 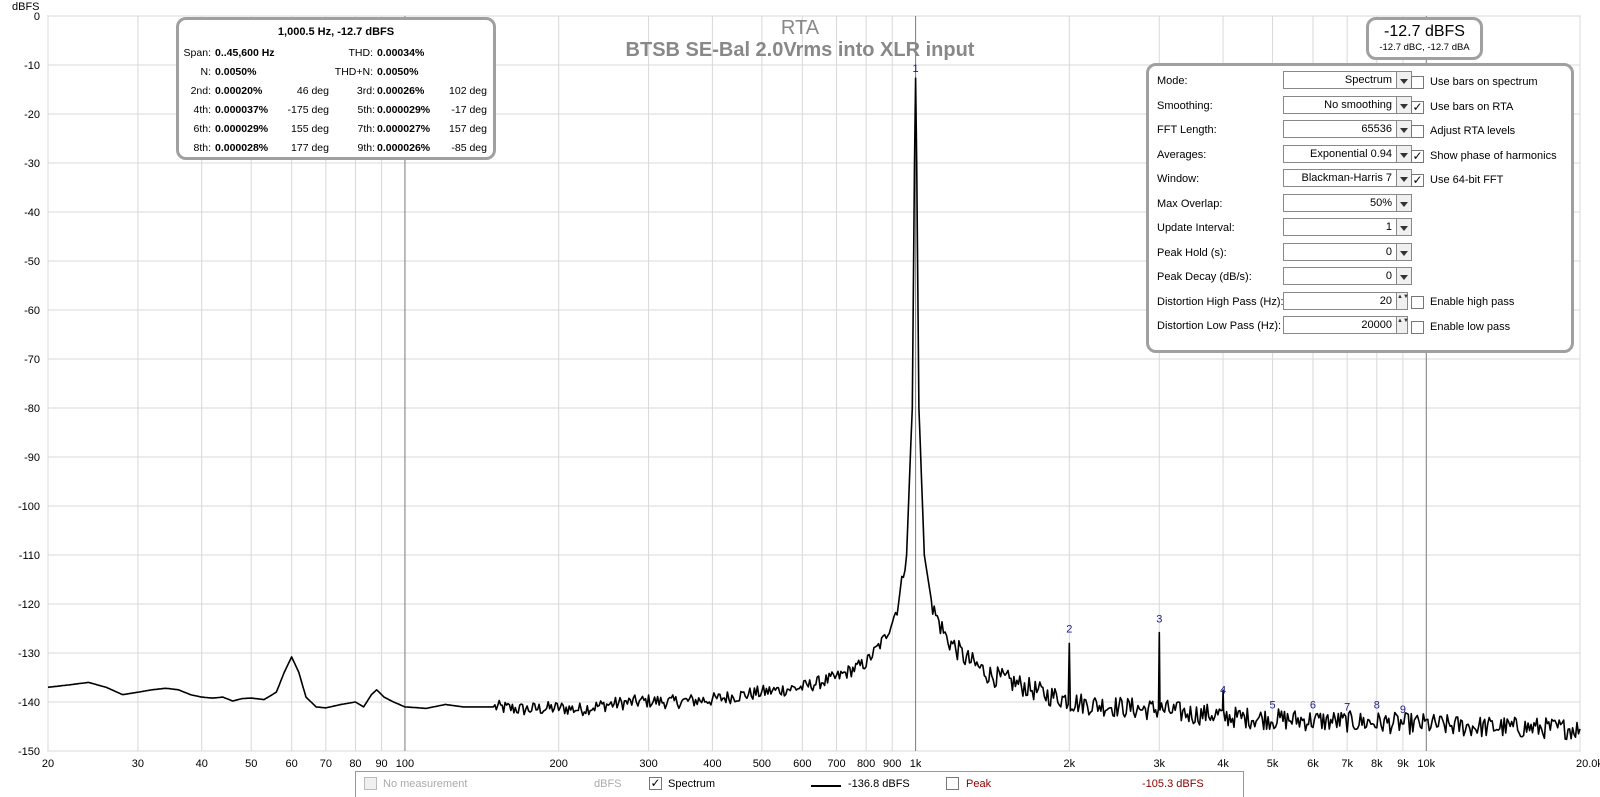 I want to click on setting-row: Smoothing: No smoothing, so click(x=1284, y=105).